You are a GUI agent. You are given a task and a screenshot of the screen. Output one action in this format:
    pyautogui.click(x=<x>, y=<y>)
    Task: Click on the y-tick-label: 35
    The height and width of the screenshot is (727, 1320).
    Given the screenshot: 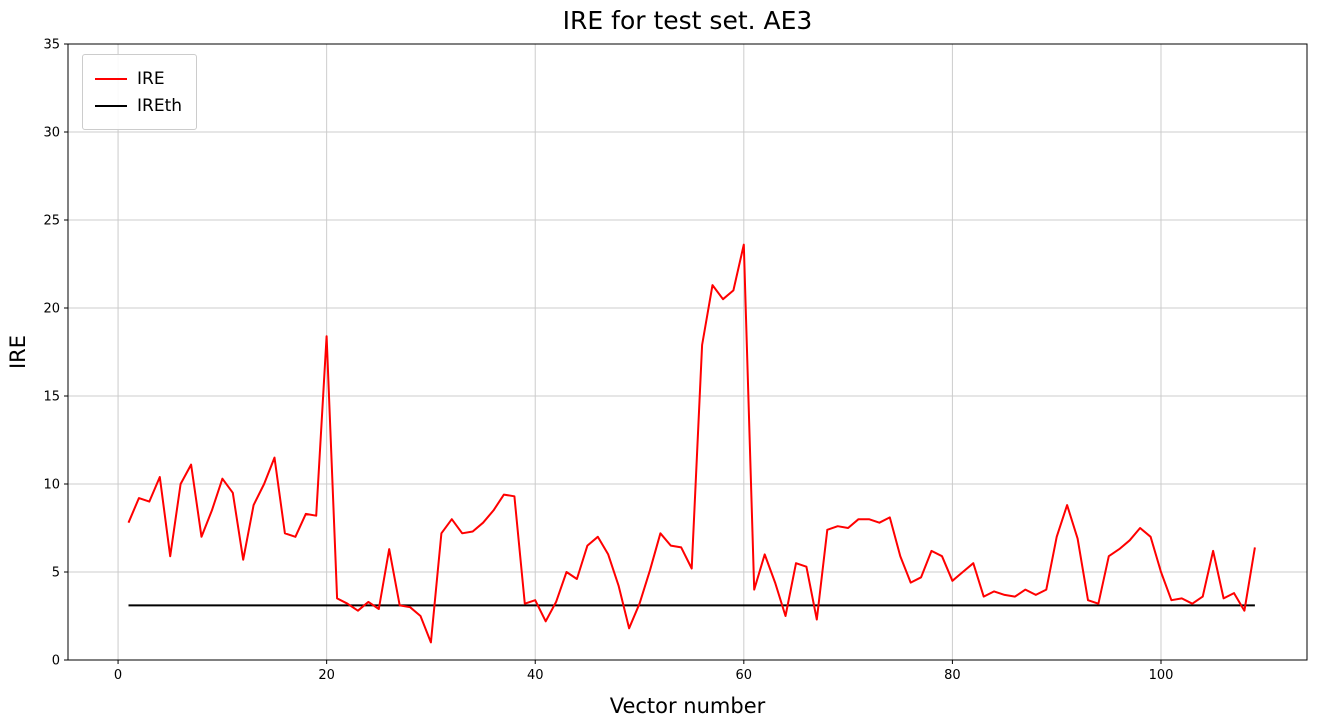 What is the action you would take?
    pyautogui.click(x=51, y=45)
    